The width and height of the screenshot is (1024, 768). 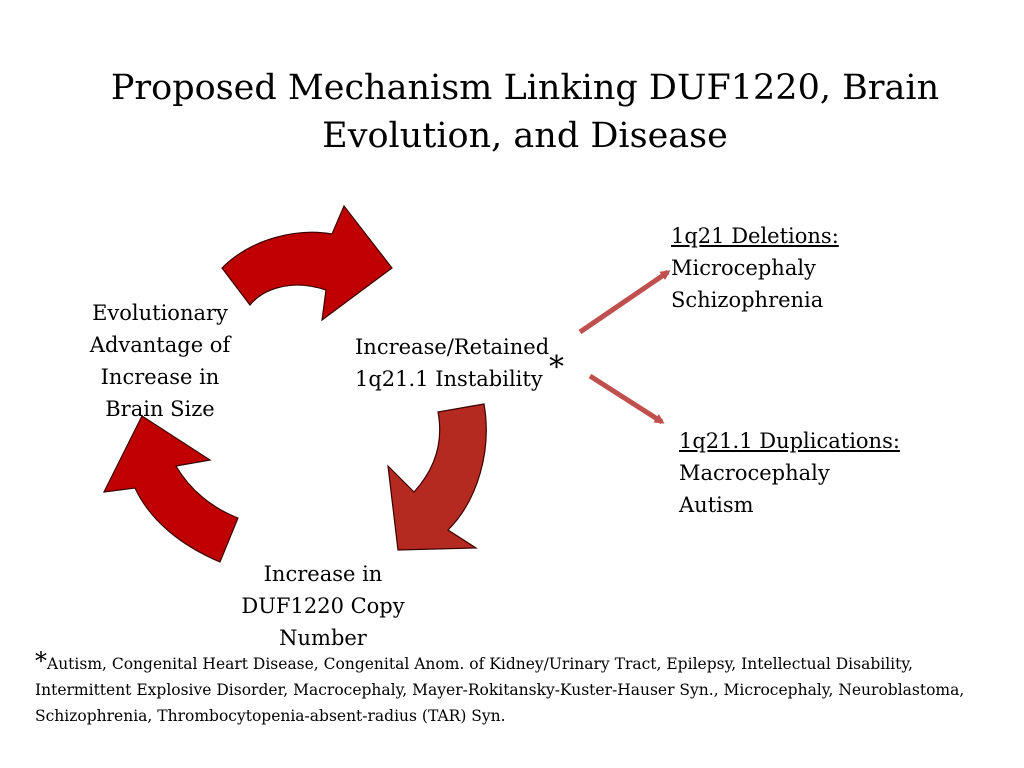 What do you see at coordinates (624, 302) in the screenshot?
I see `branch-arrow-deletions` at bounding box center [624, 302].